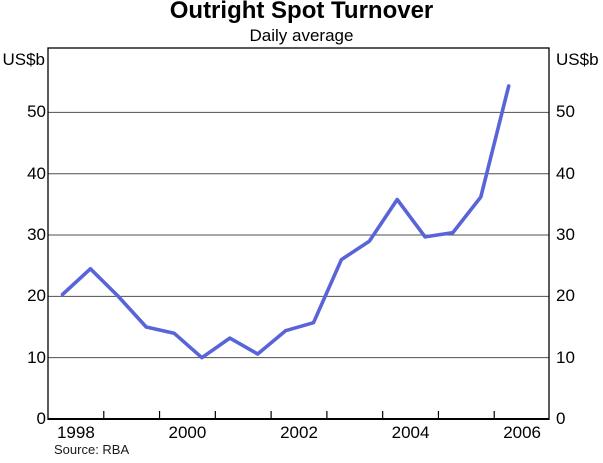 The width and height of the screenshot is (603, 463). Describe the element at coordinates (36, 235) in the screenshot. I see `y-tick-label-left-30: 30` at that location.